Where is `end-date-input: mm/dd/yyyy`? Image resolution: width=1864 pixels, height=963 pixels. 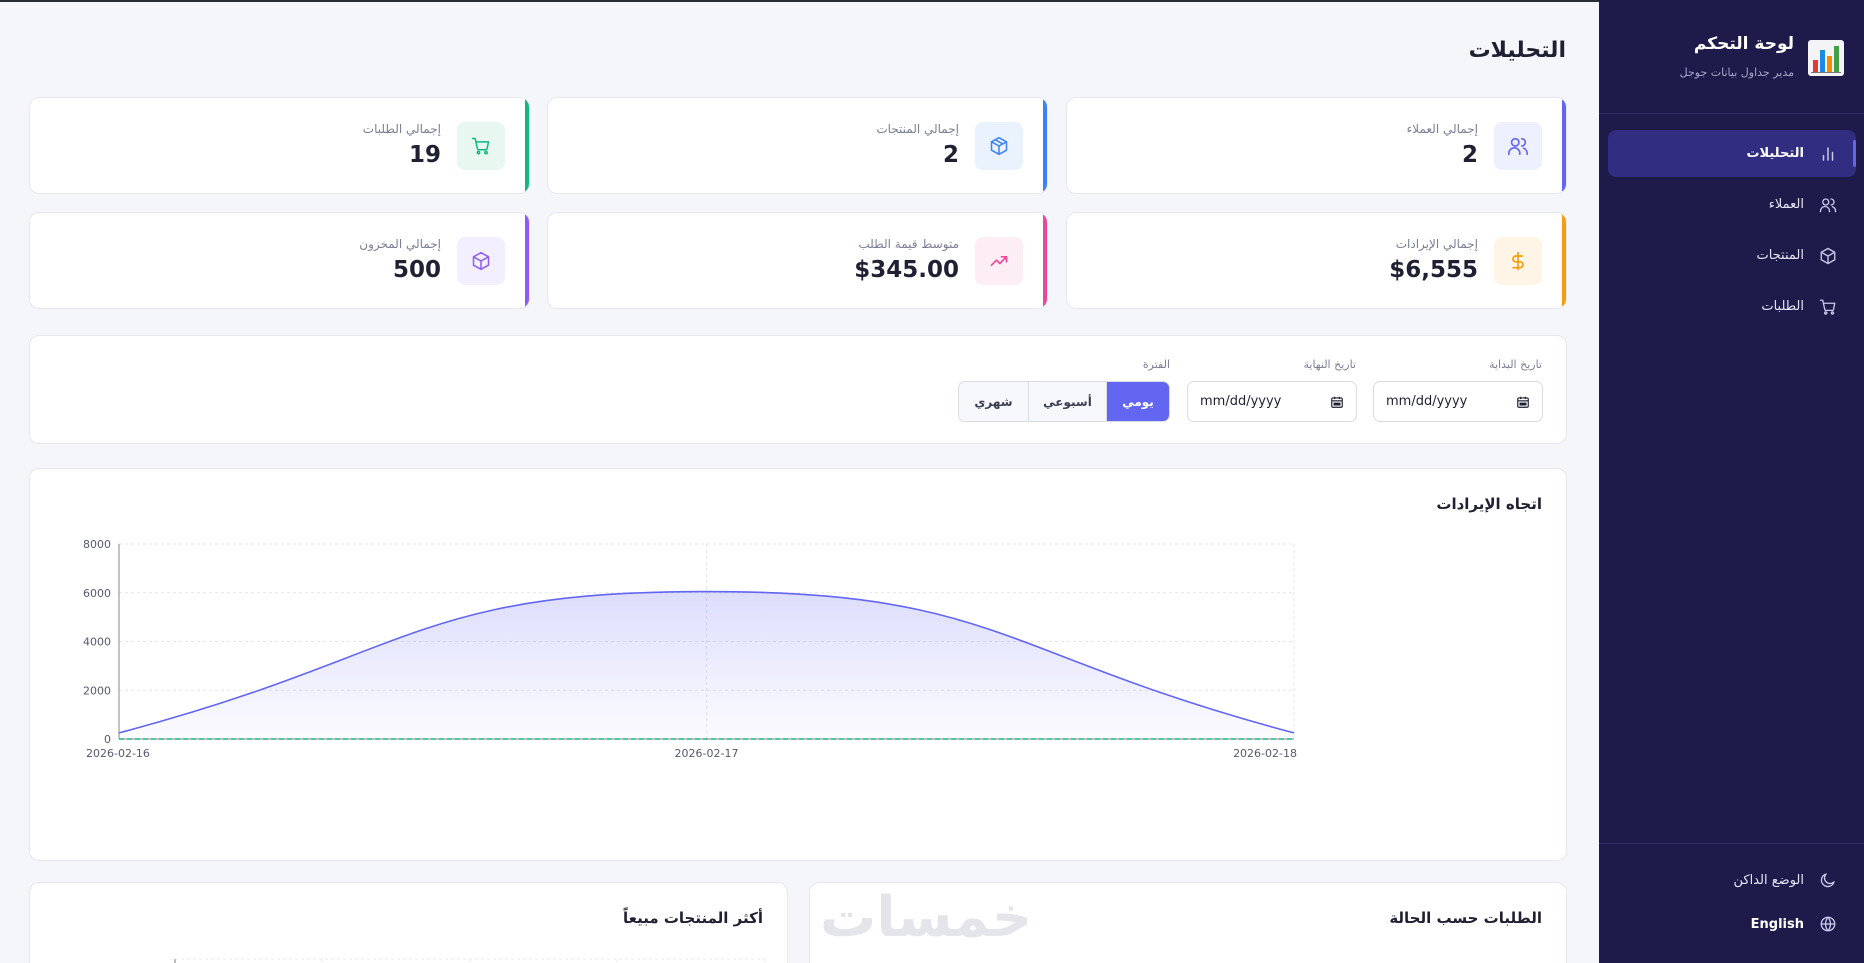
end-date-input: mm/dd/yyyy is located at coordinates (1272, 401).